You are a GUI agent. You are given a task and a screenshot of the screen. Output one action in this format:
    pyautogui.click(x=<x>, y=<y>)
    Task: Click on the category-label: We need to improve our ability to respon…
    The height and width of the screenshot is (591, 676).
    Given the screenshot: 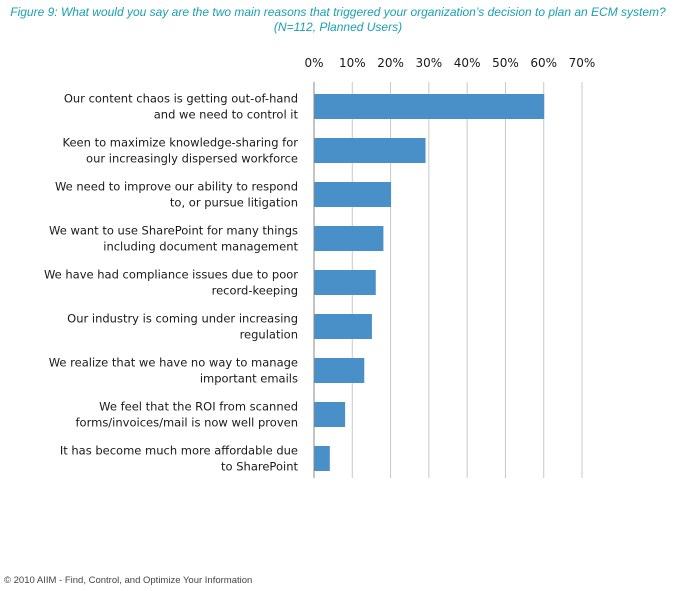 What is the action you would take?
    pyautogui.click(x=176, y=195)
    